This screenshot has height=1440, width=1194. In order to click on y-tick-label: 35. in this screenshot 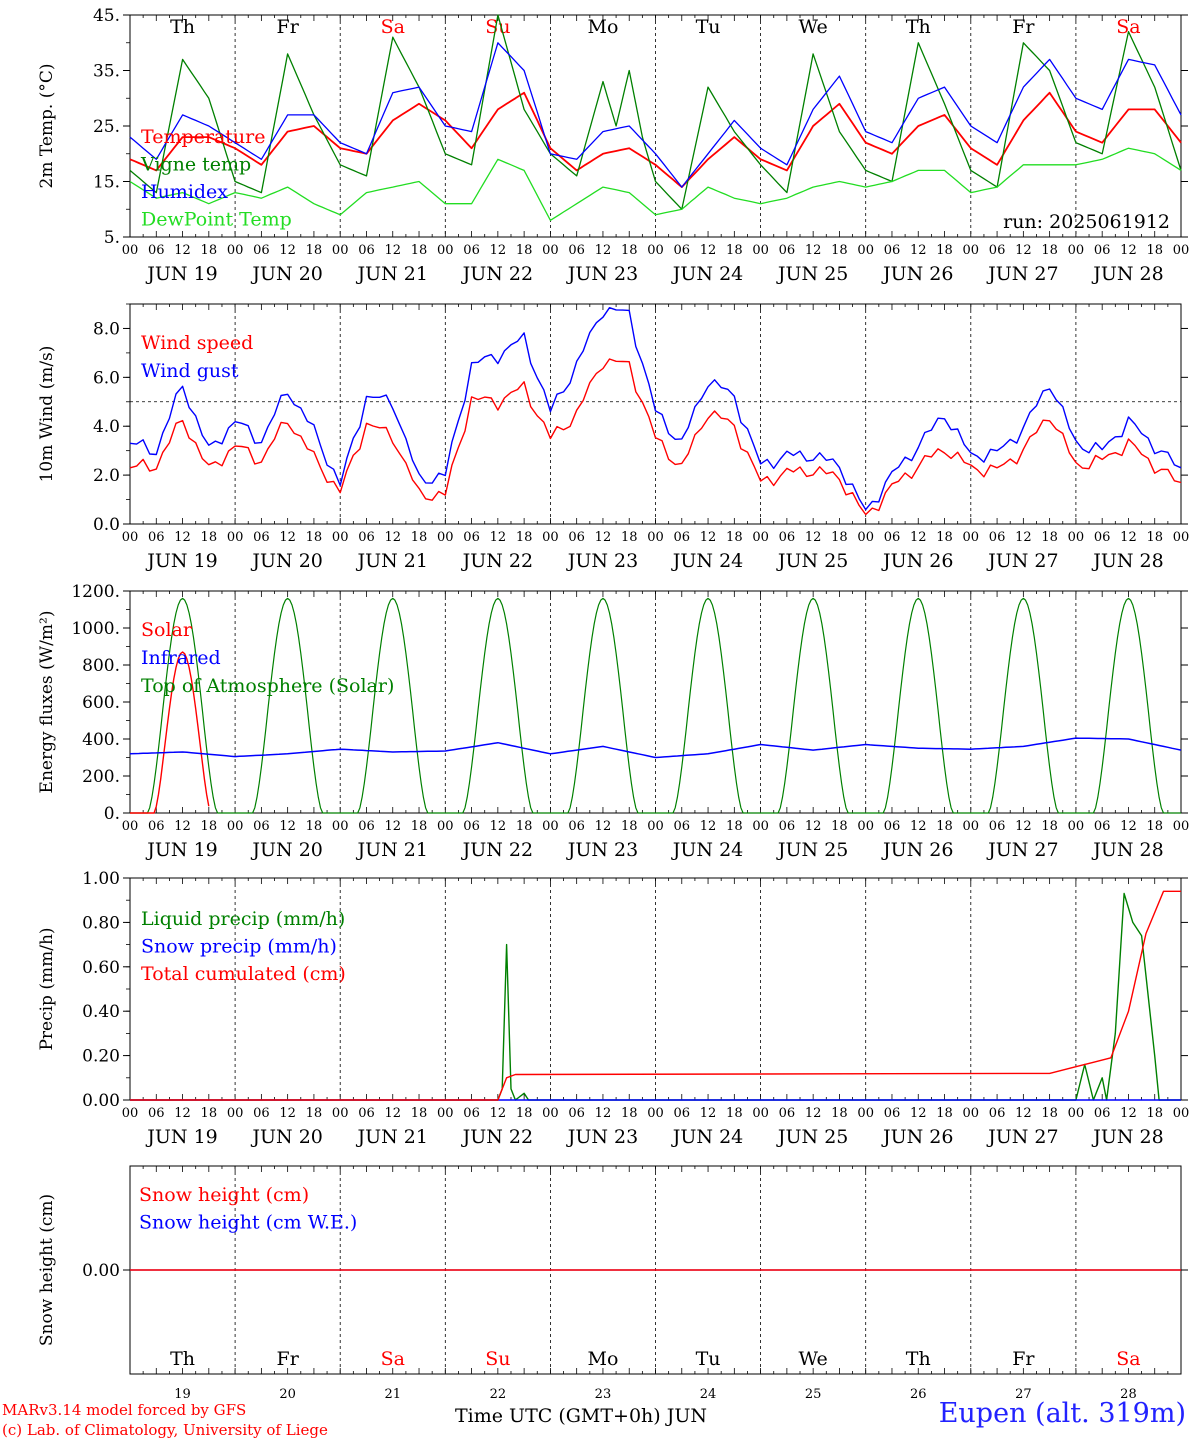, I will do `click(106, 72)`.